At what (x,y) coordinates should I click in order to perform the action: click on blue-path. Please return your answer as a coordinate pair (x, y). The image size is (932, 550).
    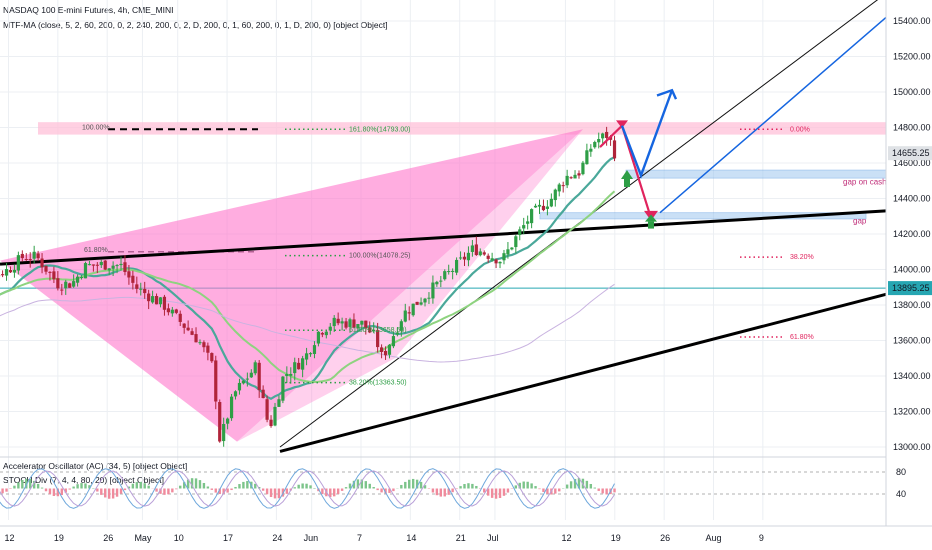
    Looking at the image, I should click on (647, 134).